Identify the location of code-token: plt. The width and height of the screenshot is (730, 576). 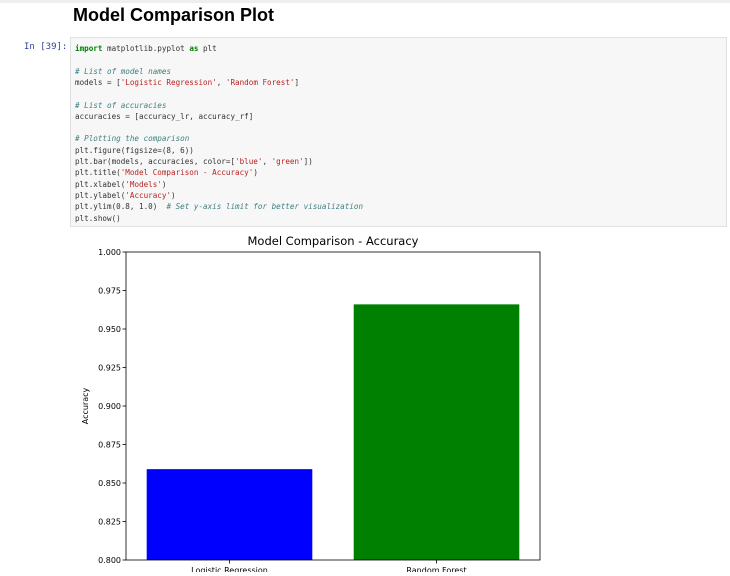
(207, 48).